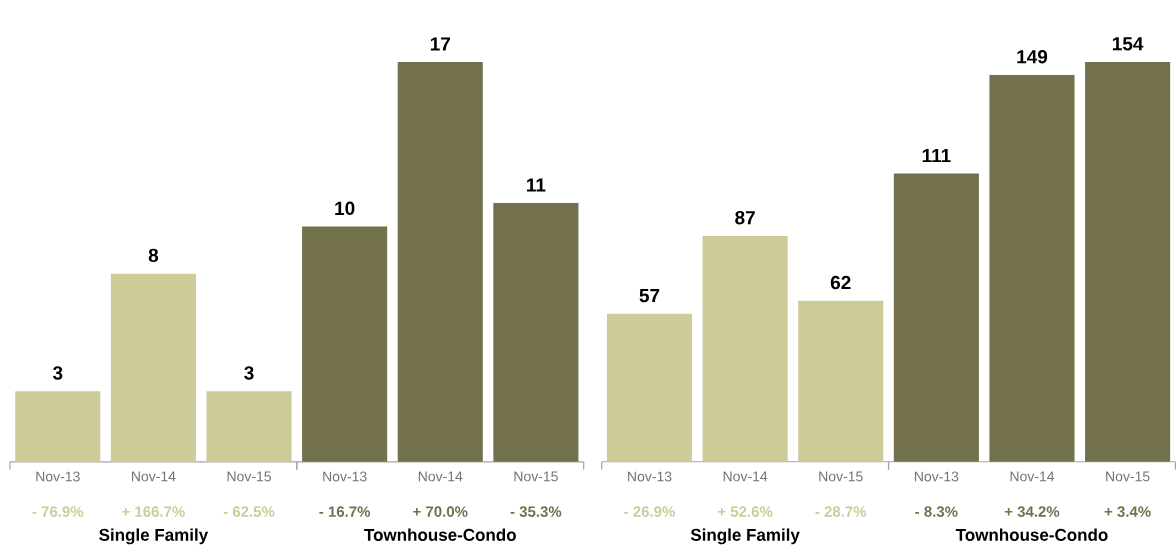 This screenshot has height=550, width=1176. I want to click on data-label: 17, so click(440, 44).